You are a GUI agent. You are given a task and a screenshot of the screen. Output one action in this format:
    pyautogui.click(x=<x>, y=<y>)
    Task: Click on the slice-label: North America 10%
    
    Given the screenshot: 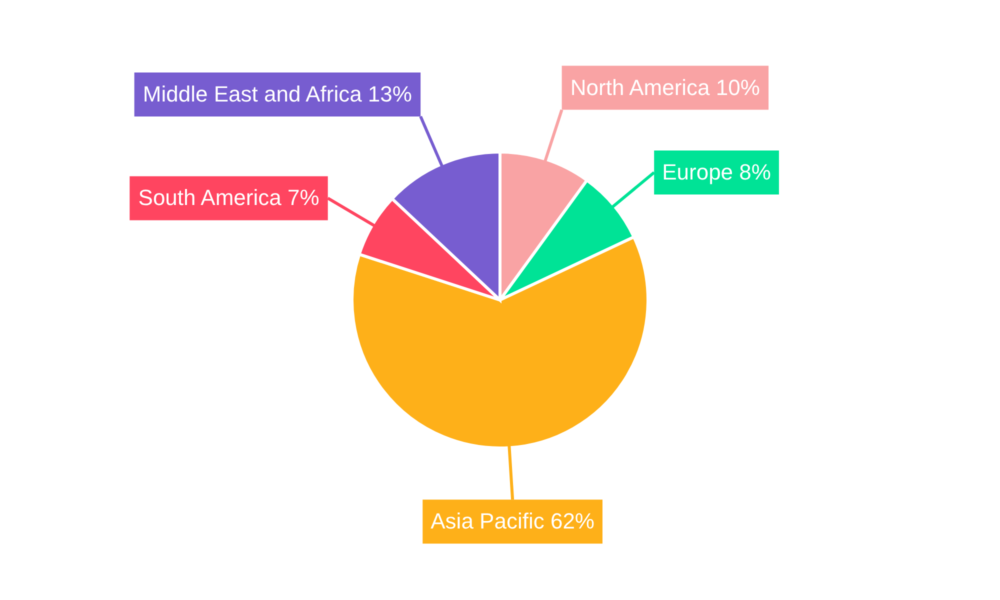 What is the action you would take?
    pyautogui.click(x=665, y=87)
    